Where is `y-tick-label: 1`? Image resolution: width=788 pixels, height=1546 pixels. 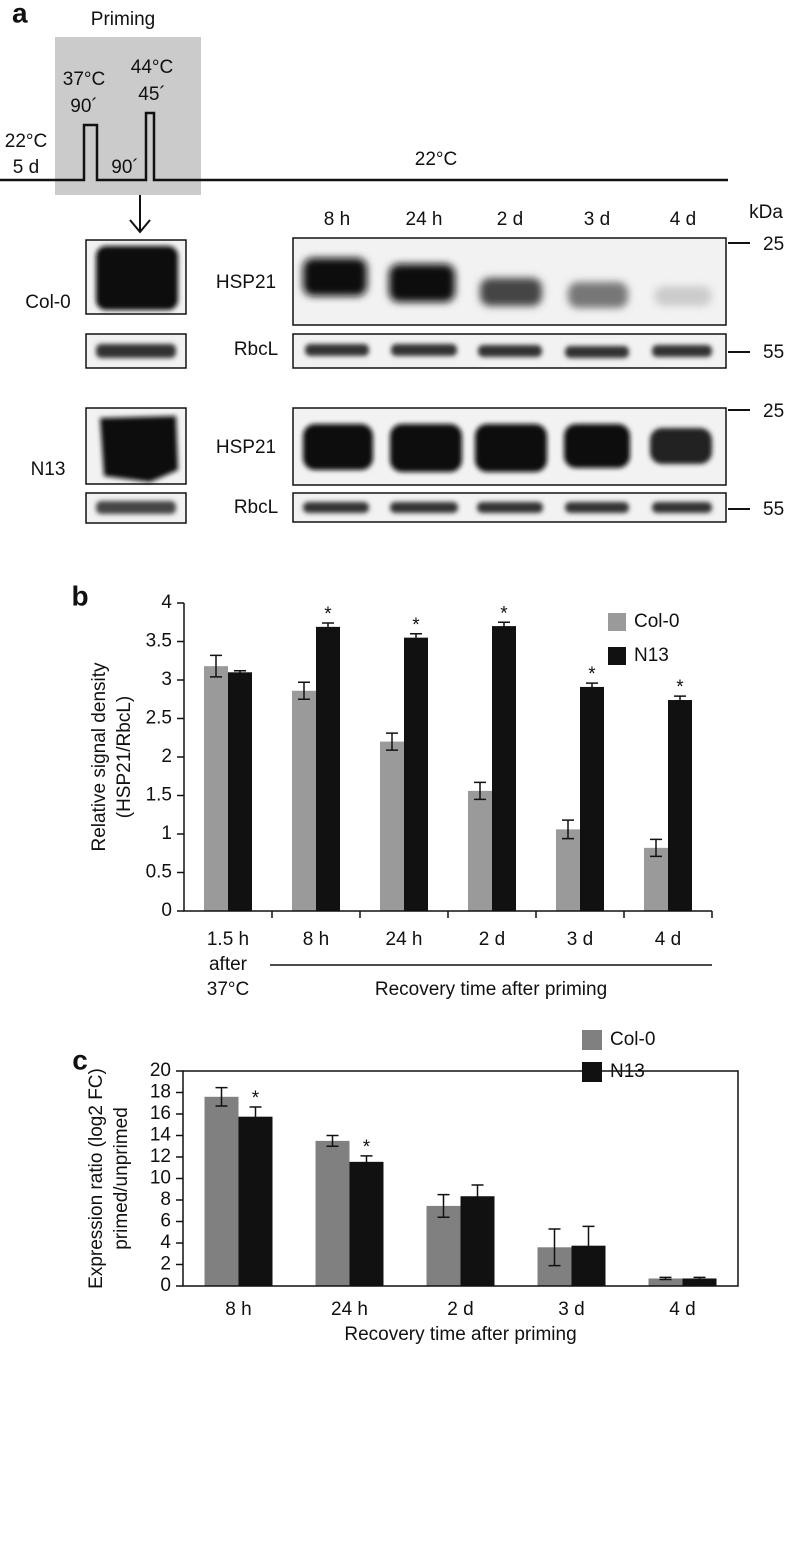
y-tick-label: 1 is located at coordinates (166, 833).